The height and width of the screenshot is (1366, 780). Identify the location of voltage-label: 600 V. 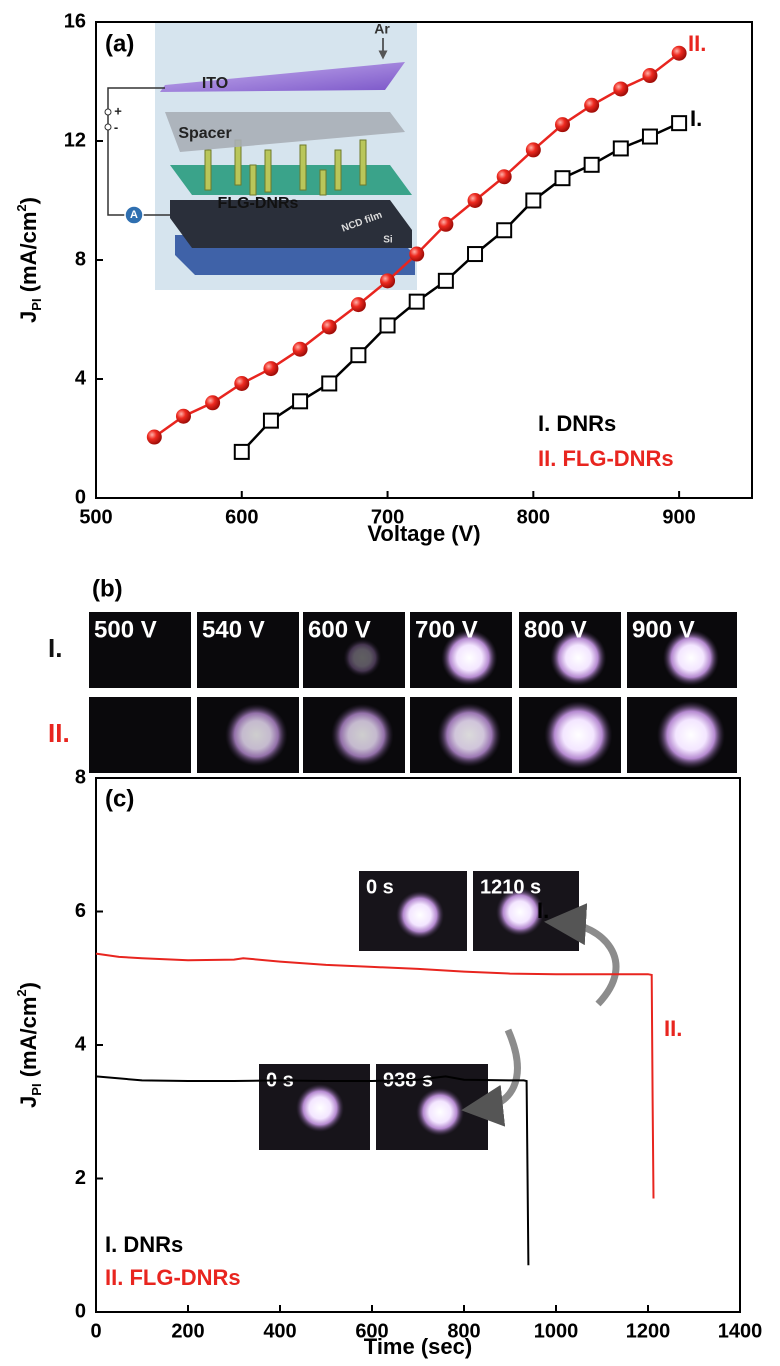
(339, 629).